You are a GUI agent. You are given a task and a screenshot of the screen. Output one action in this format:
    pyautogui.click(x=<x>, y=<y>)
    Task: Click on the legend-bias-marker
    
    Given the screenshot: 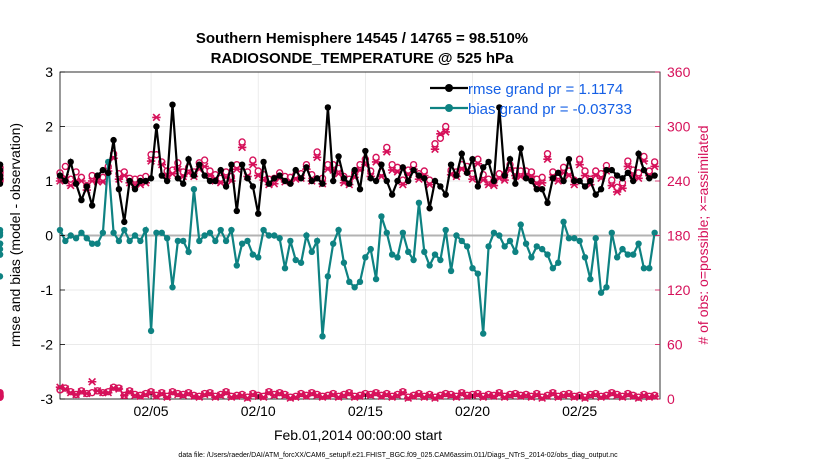 What is the action you would take?
    pyautogui.click(x=449, y=108)
    